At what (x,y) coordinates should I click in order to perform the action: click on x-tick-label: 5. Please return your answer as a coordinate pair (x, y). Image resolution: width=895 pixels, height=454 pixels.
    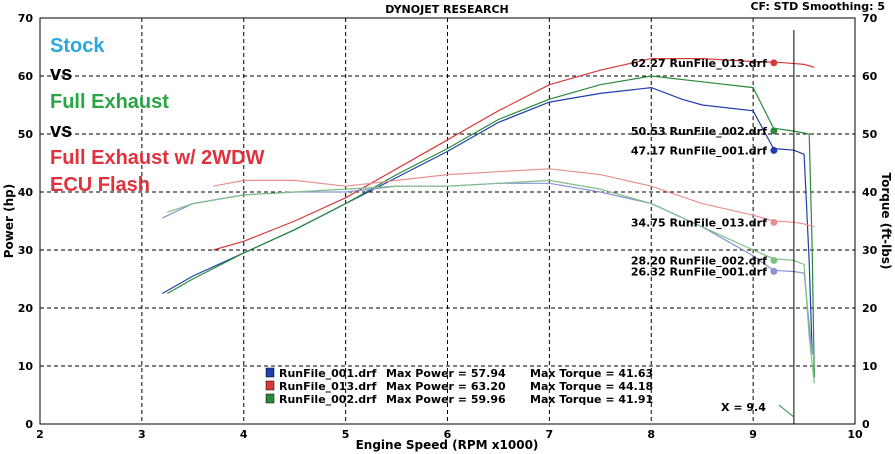
    Looking at the image, I should click on (346, 434).